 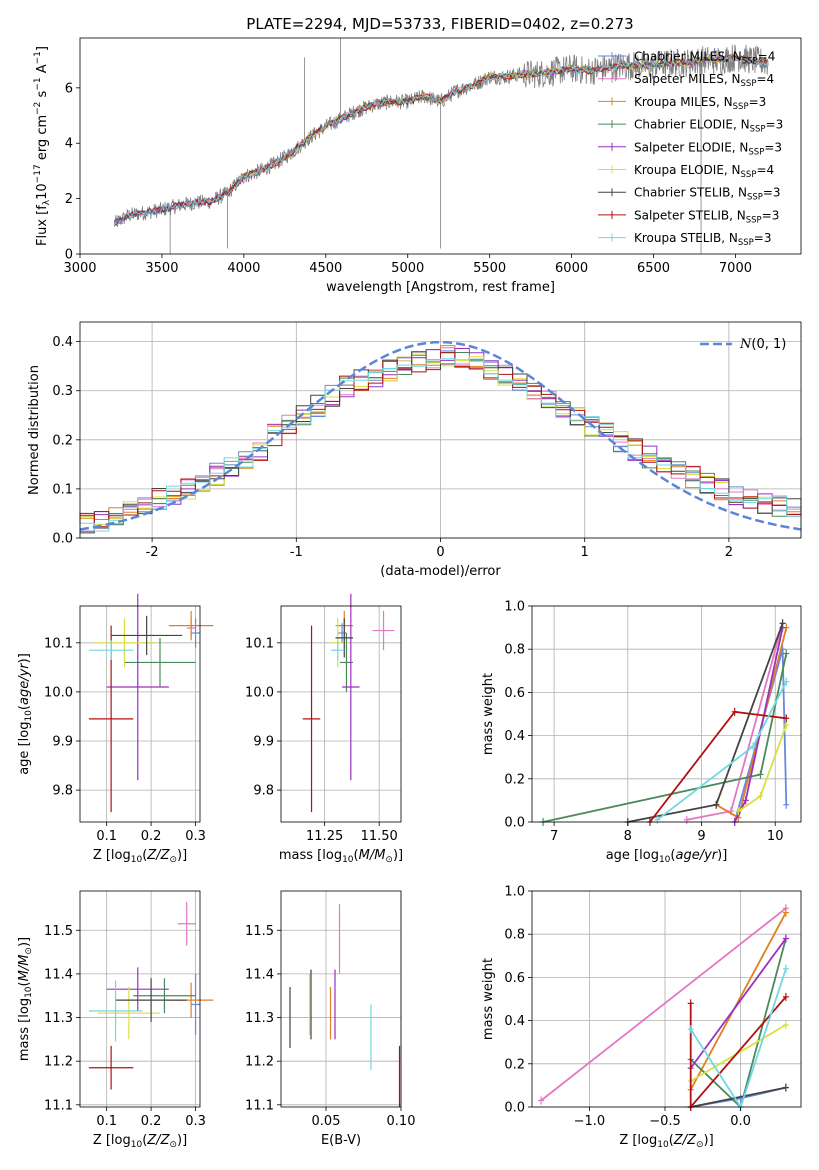 I want to click on y-tick-label: 1.0, so click(x=514, y=892).